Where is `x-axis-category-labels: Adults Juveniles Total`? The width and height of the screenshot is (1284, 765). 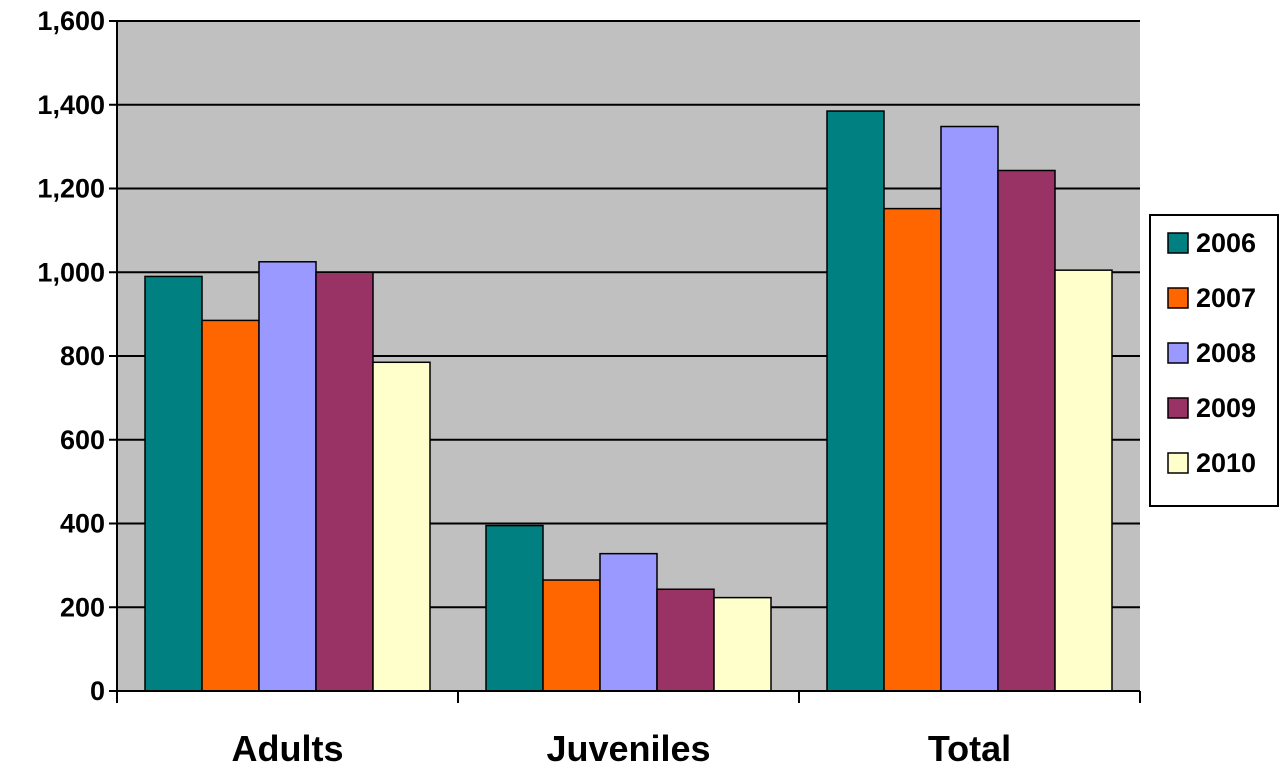 x-axis-category-labels: Adults Juveniles Total is located at coordinates (622, 746).